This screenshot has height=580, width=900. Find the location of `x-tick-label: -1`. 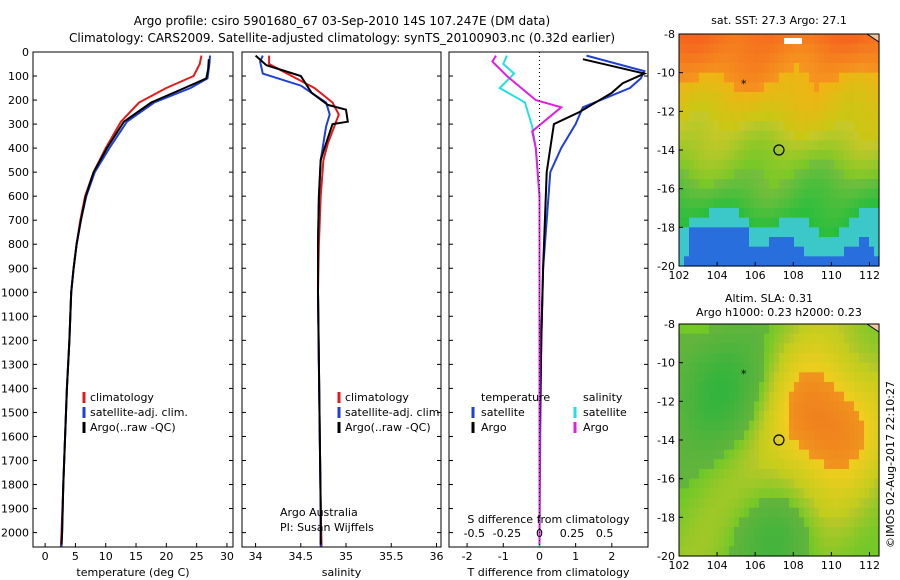

x-tick-label: -1 is located at coordinates (503, 556).